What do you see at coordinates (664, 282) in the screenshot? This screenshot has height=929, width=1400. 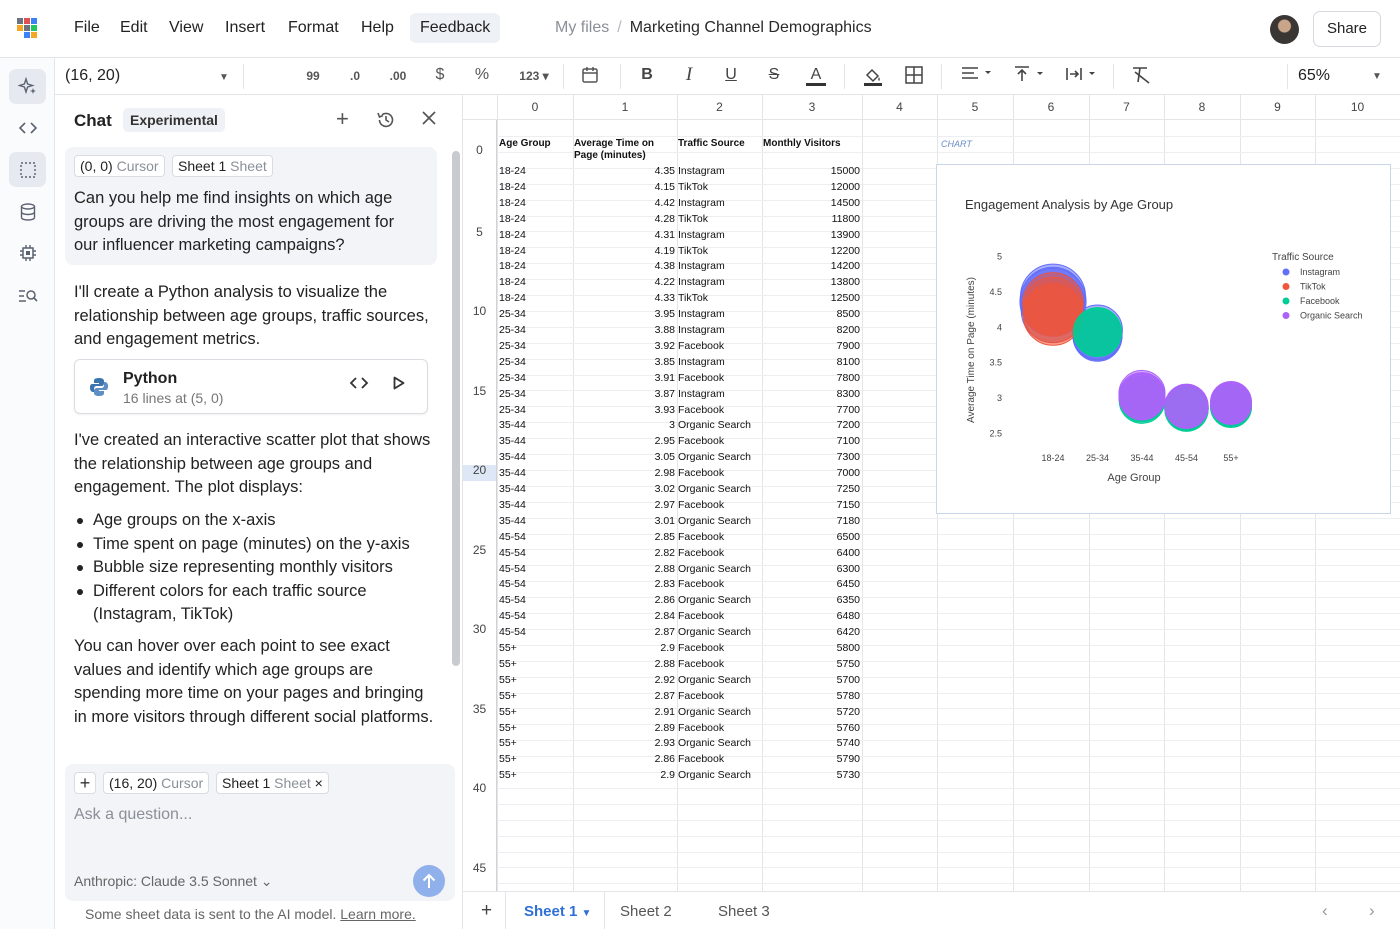 I see `table-cell: 4.22` at bounding box center [664, 282].